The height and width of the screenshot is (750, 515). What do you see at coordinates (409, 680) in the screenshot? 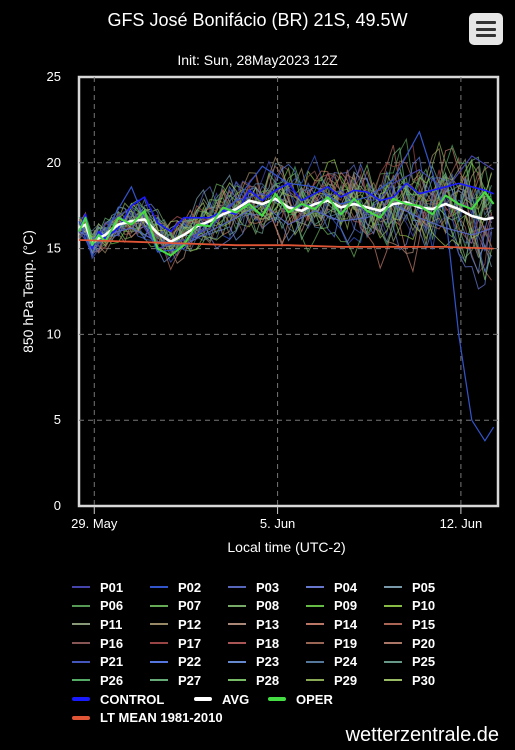
I see `legend-item-p30: P30` at bounding box center [409, 680].